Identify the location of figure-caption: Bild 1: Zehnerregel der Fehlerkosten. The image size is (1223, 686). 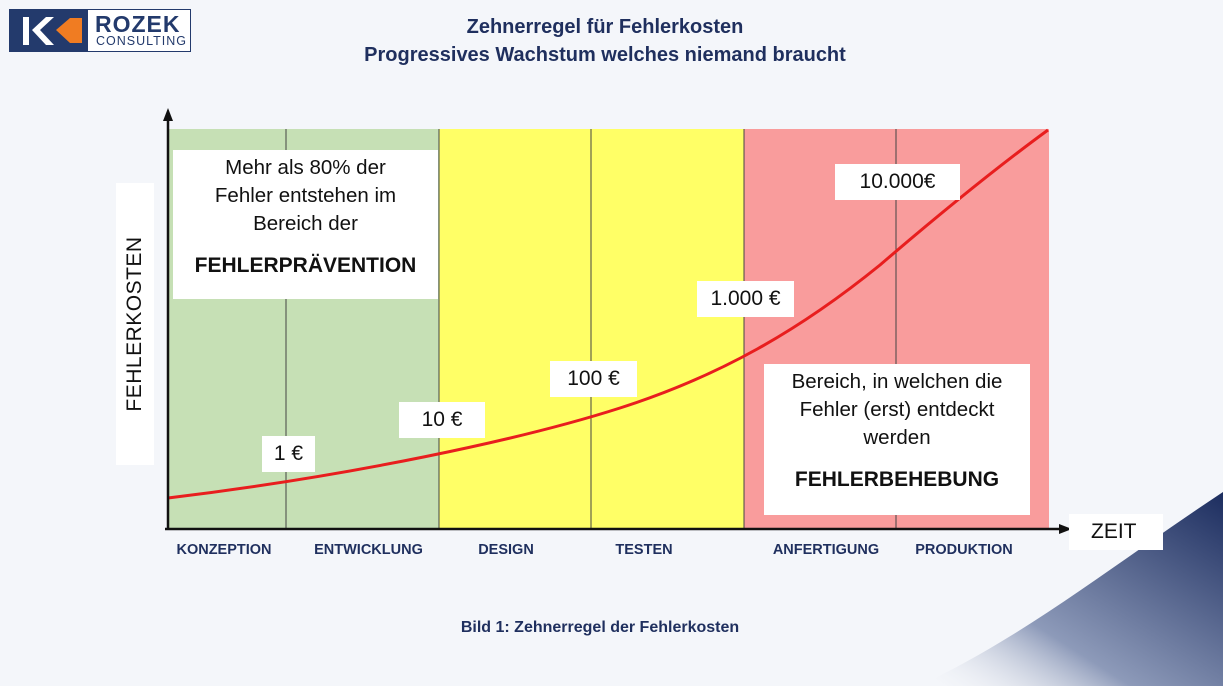
(600, 627).